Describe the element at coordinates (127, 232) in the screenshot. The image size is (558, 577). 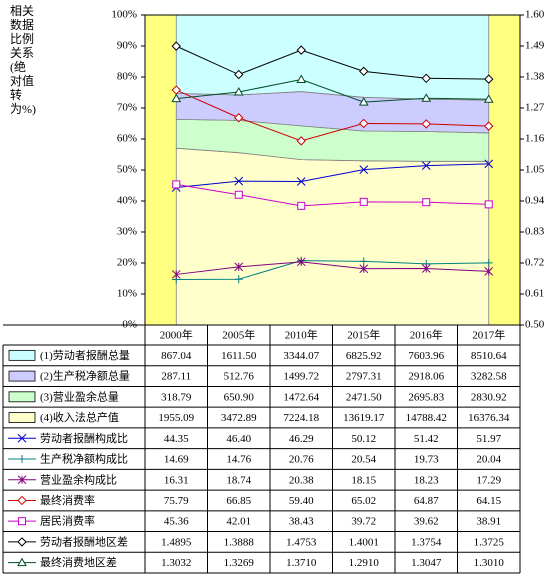
I see `y-tick-label: 30%` at that location.